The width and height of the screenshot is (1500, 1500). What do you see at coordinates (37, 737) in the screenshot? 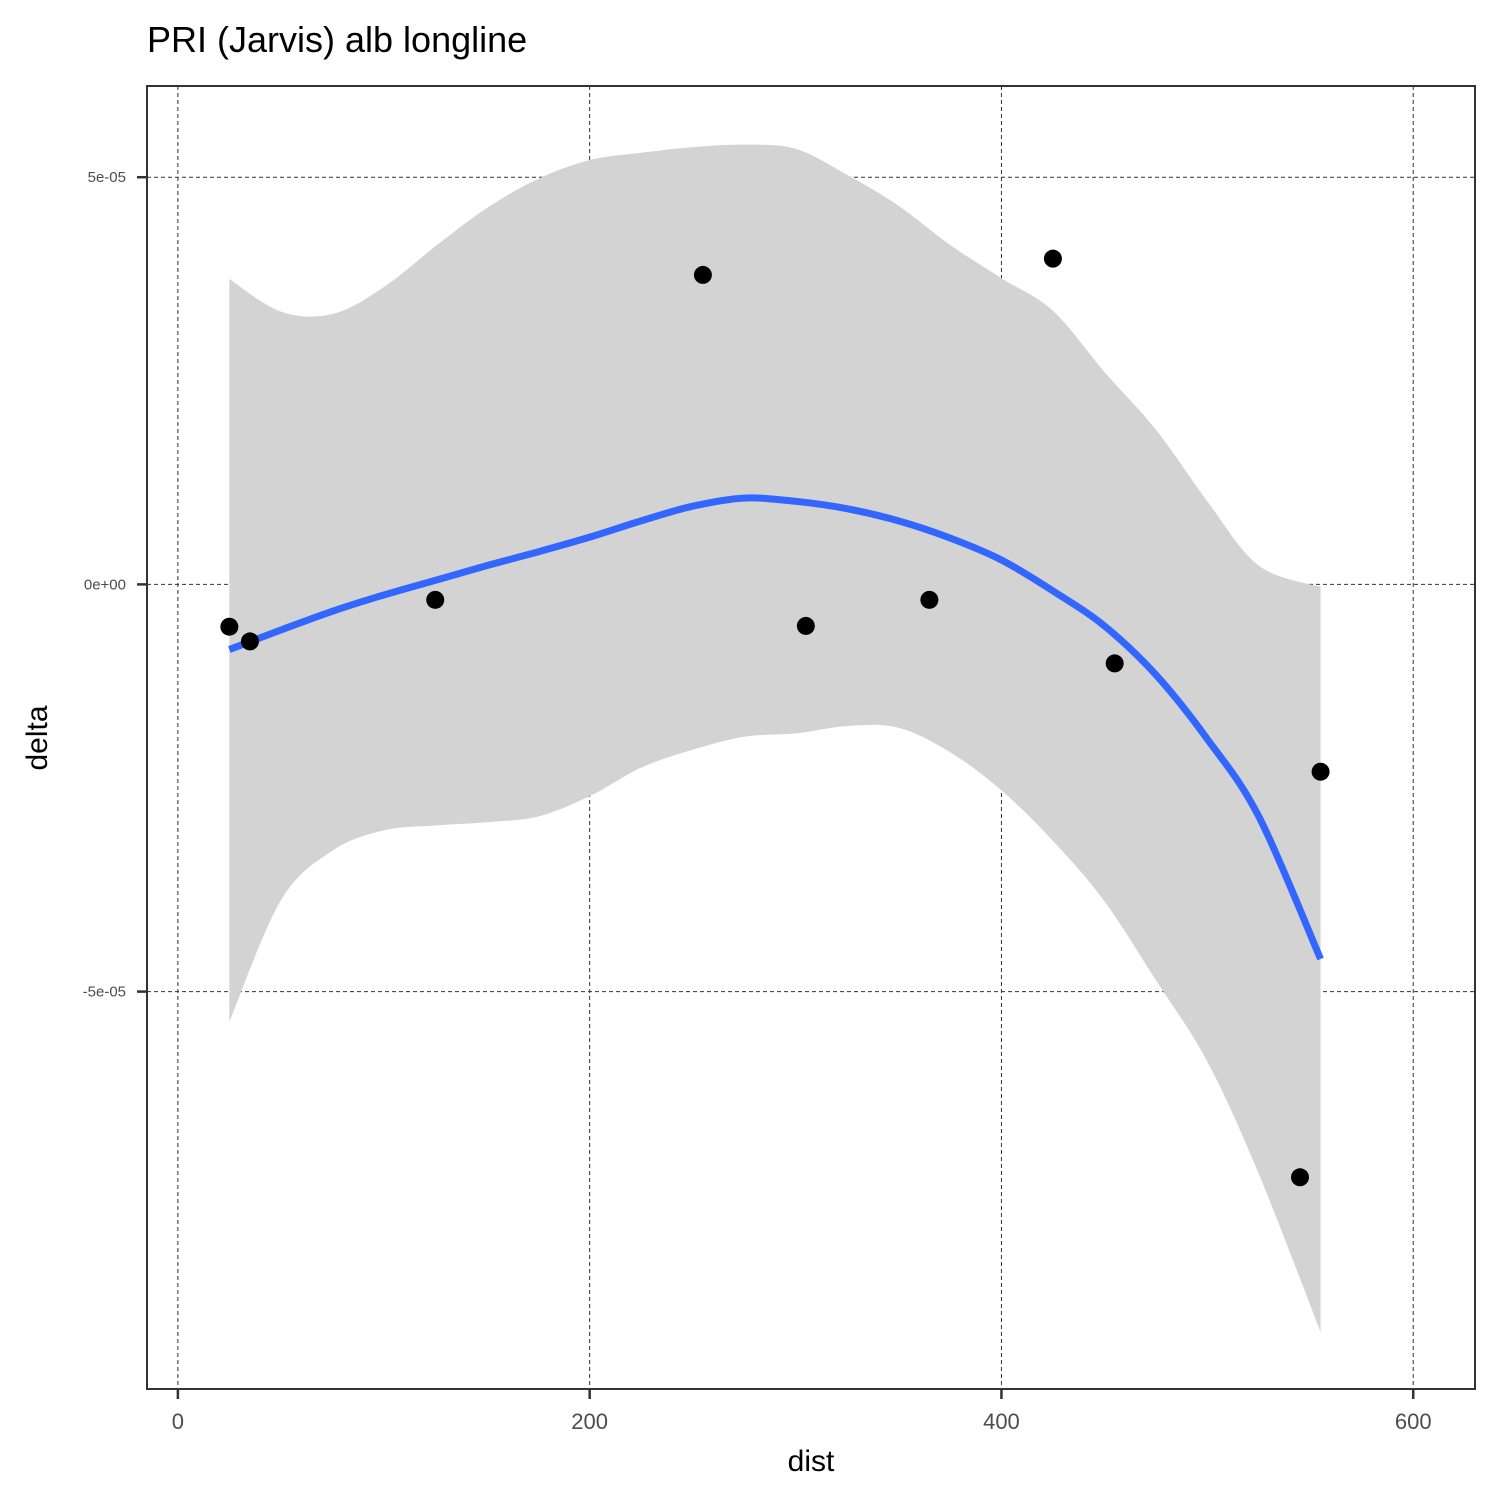
I see `y-axis-title: delta` at bounding box center [37, 737].